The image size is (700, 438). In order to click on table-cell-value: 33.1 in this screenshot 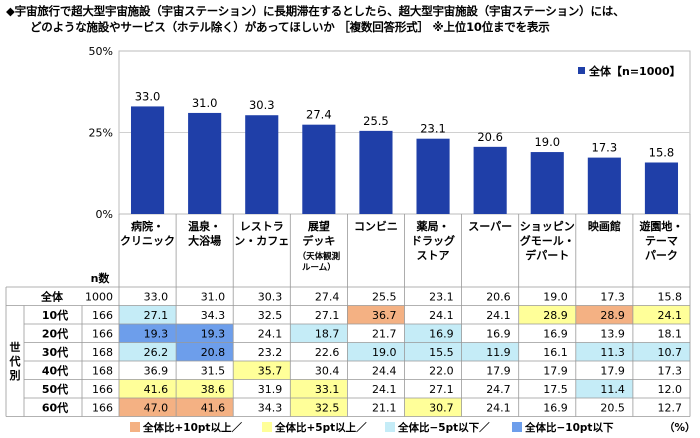, I will do `click(327, 389)`.